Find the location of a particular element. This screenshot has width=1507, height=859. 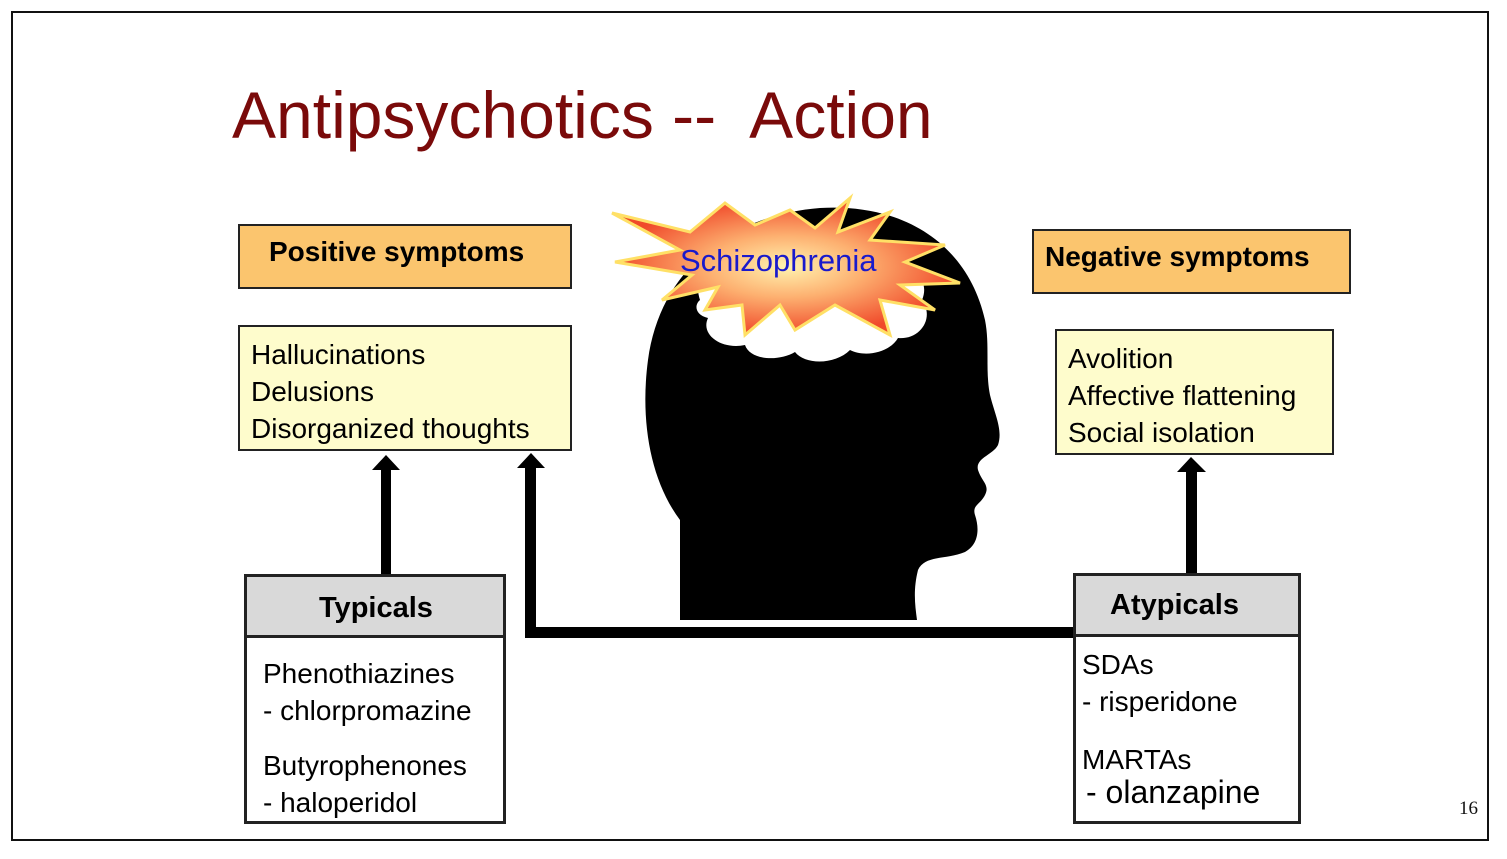

positive-symptoms-header: Positive symptoms is located at coordinates (405, 256).